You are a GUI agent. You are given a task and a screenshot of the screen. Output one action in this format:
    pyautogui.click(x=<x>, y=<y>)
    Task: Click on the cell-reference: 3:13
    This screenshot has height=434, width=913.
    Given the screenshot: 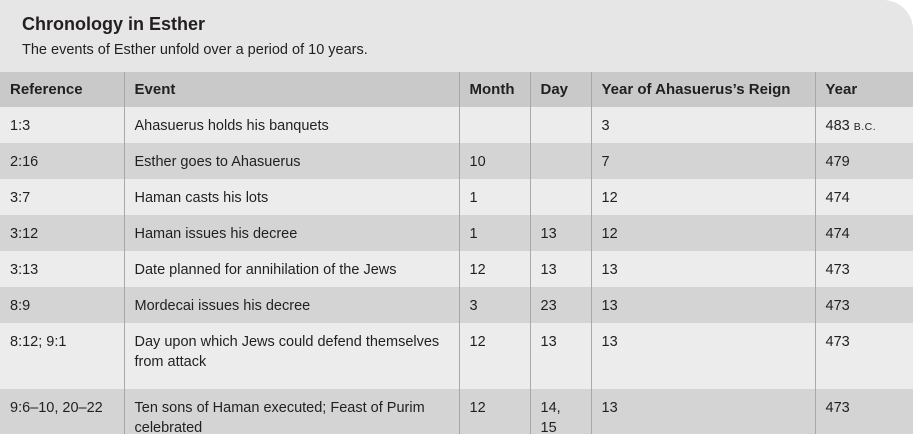 What is the action you would take?
    pyautogui.click(x=62, y=269)
    